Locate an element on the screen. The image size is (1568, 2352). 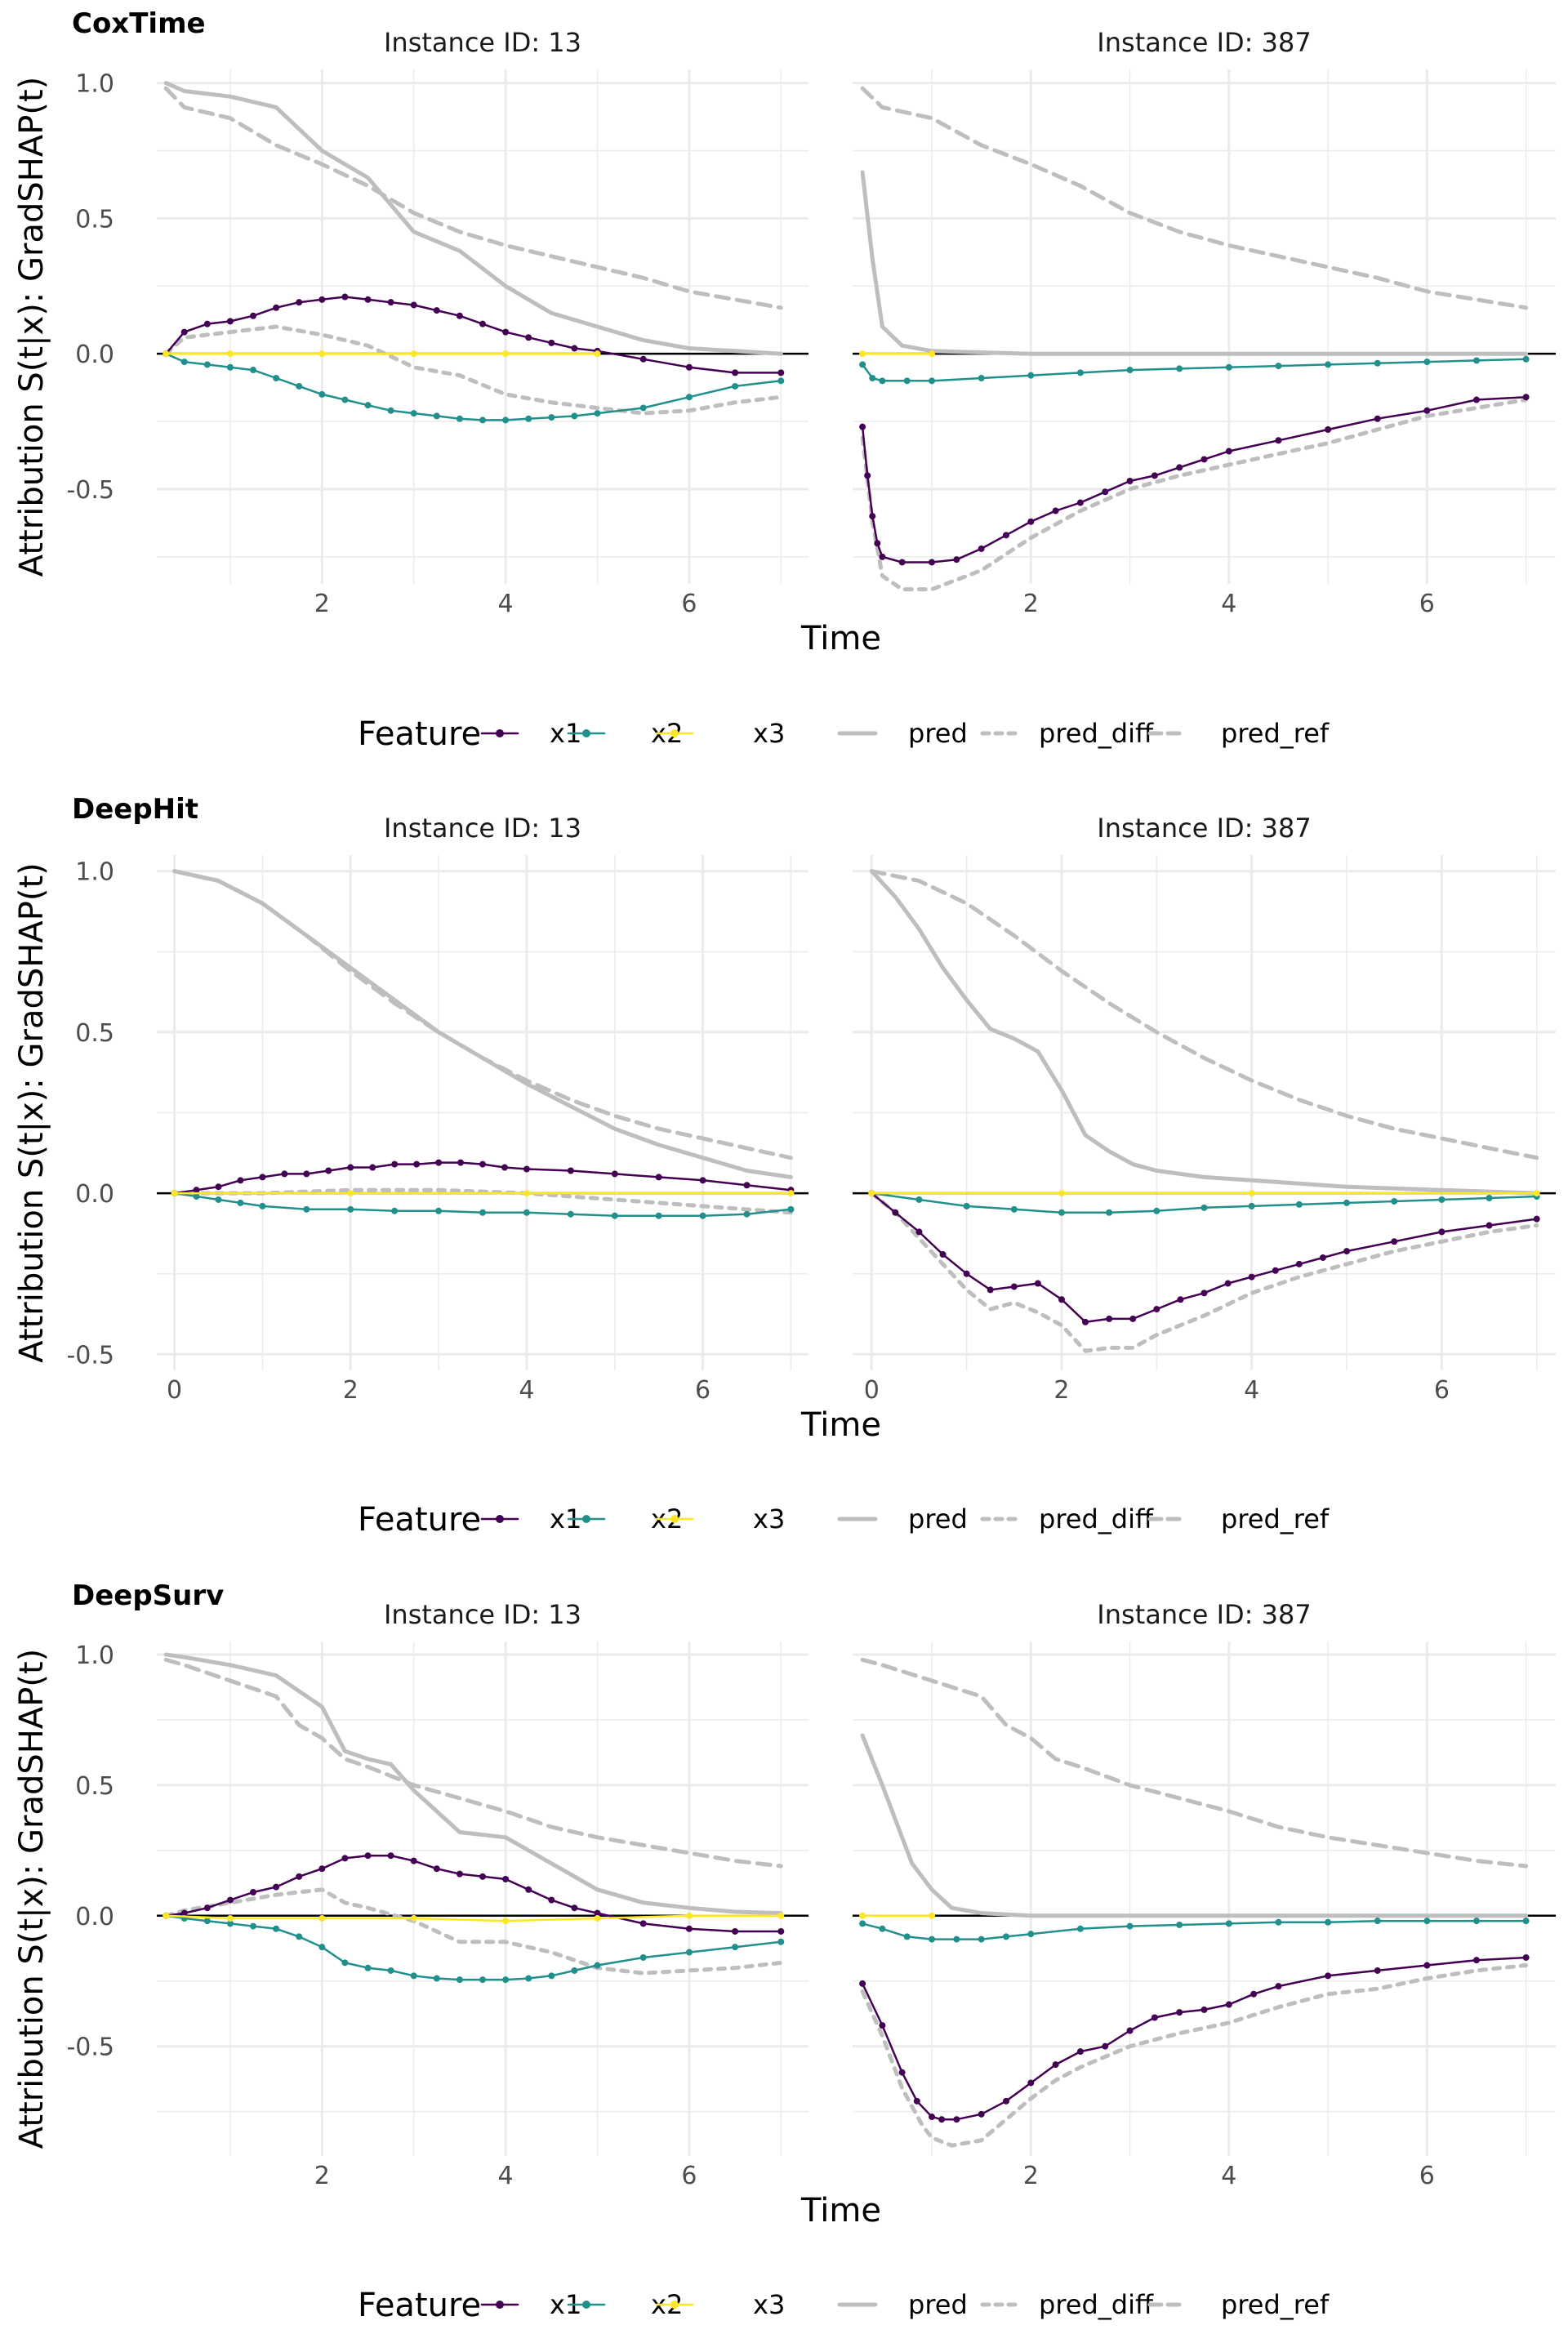
legend-item-x1: x1 is located at coordinates (530, 2304).